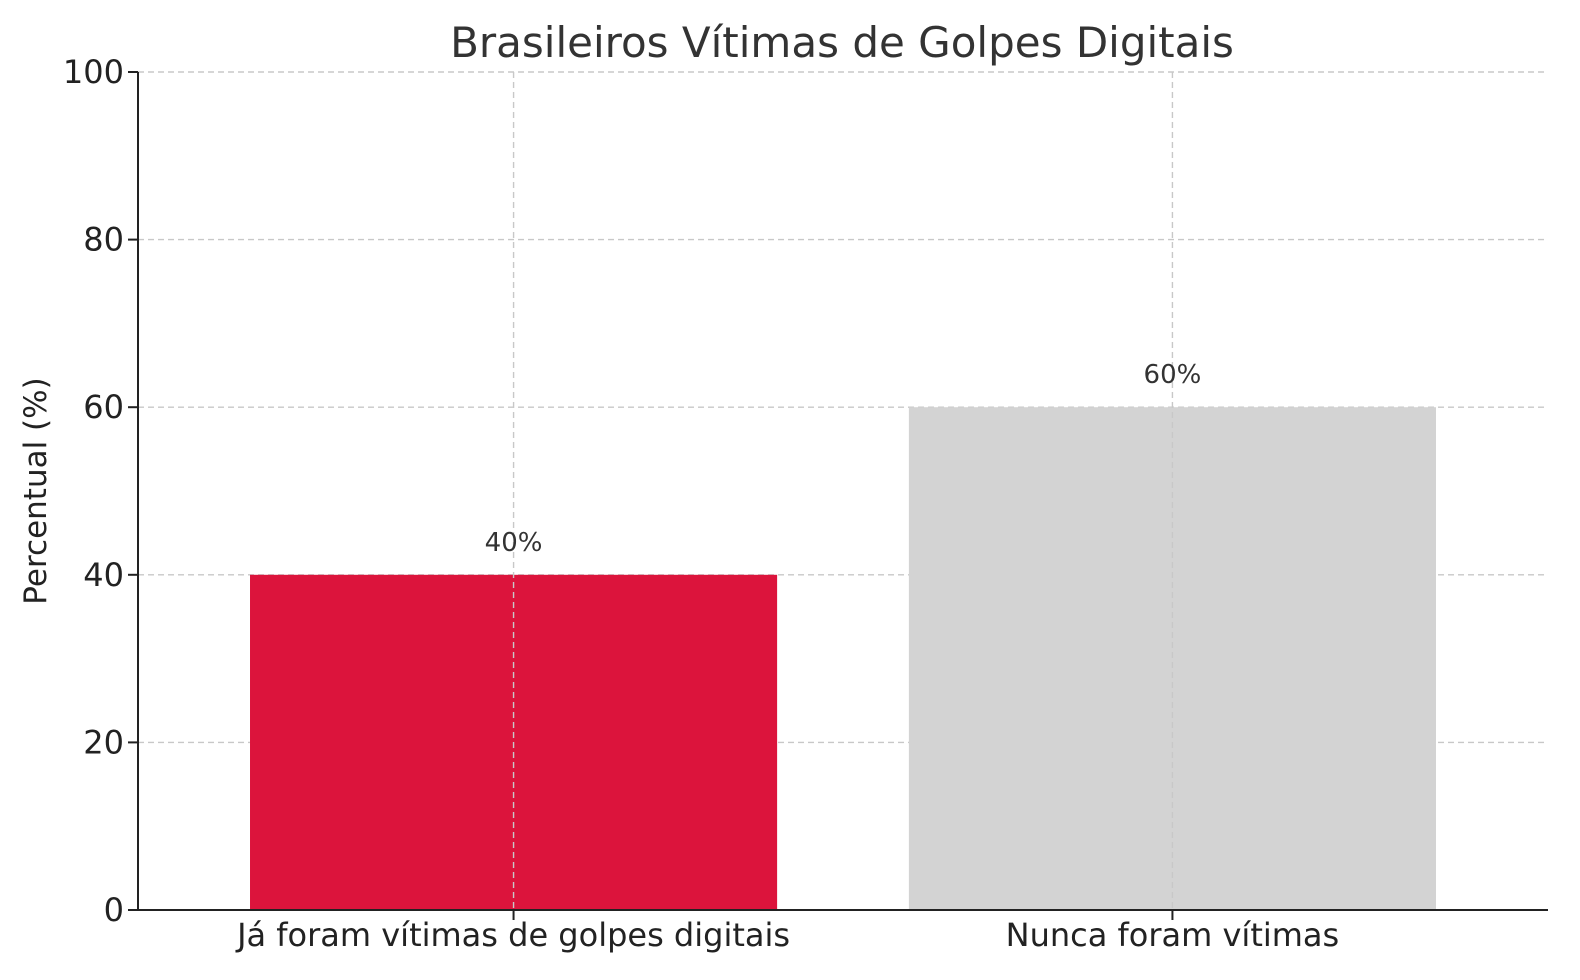  What do you see at coordinates (103, 240) in the screenshot?
I see `y-tick-label: 80` at bounding box center [103, 240].